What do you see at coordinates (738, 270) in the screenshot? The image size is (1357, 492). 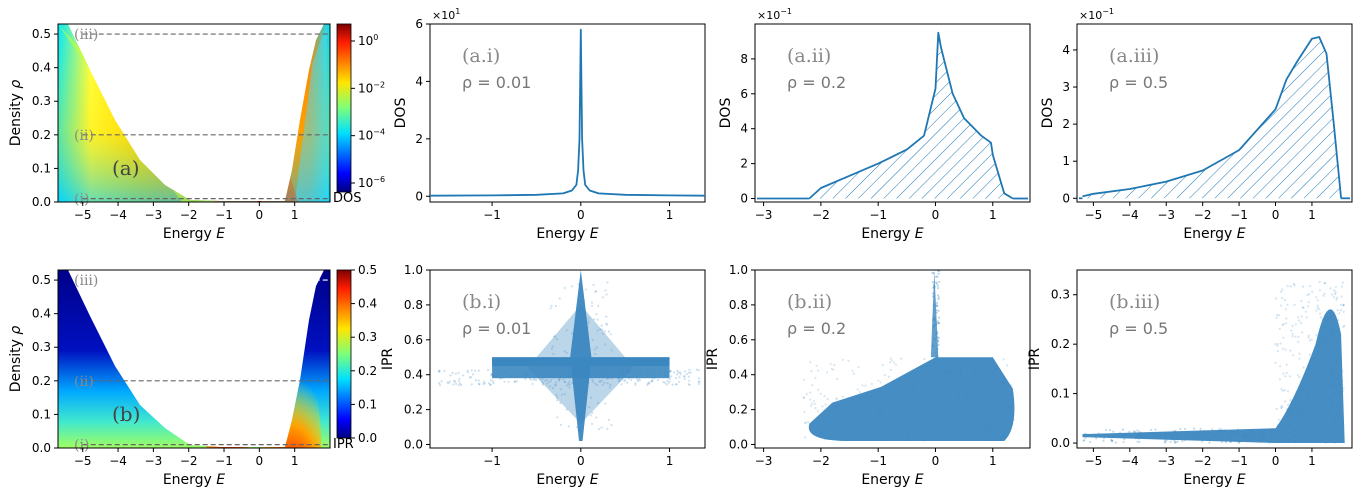 I see `y-tick-label: 1.0` at bounding box center [738, 270].